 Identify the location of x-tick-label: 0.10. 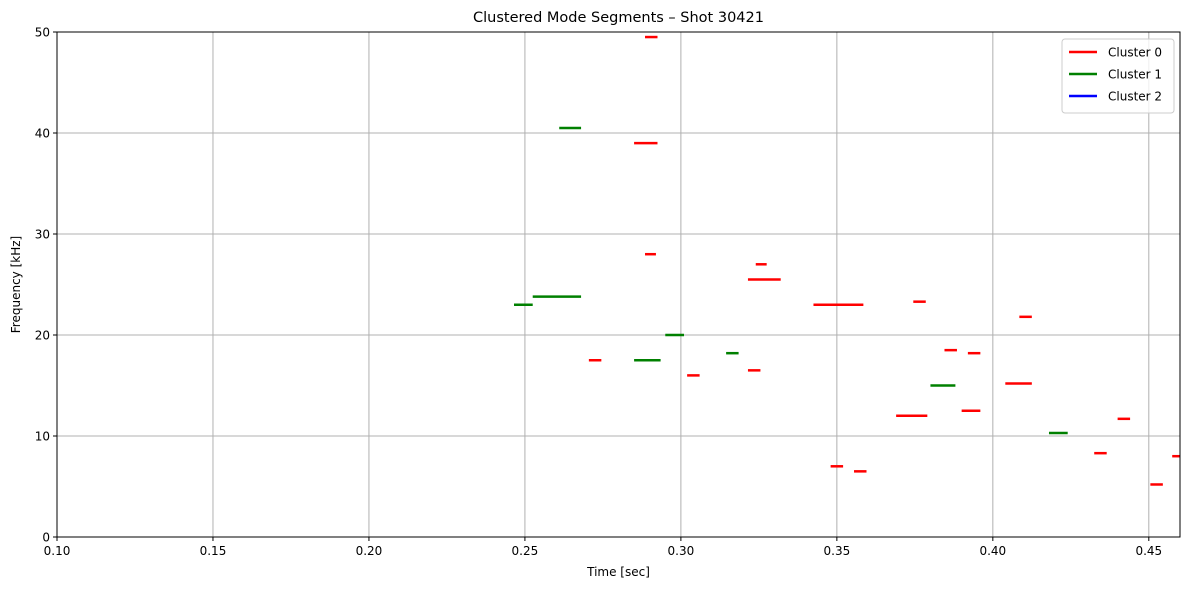
(57, 551).